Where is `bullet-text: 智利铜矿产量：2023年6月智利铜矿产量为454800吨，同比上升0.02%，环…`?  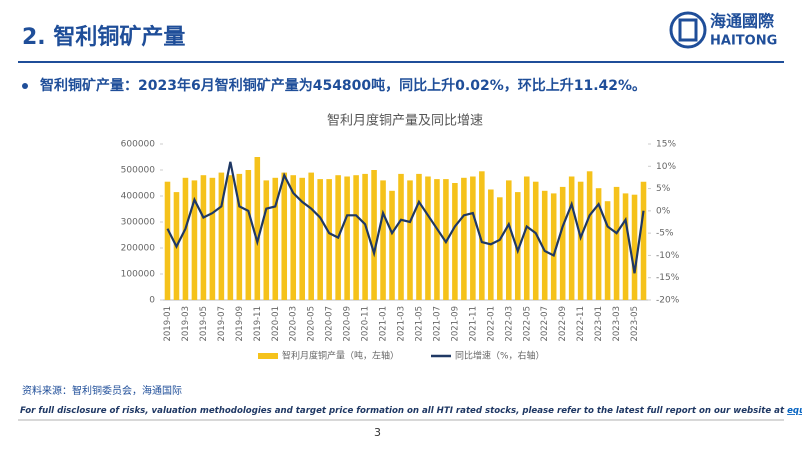
bullet-text: 智利铜矿产量：2023年6月智利铜矿产量为454800吨，同比上升0.02%，环… is located at coordinates (342, 85).